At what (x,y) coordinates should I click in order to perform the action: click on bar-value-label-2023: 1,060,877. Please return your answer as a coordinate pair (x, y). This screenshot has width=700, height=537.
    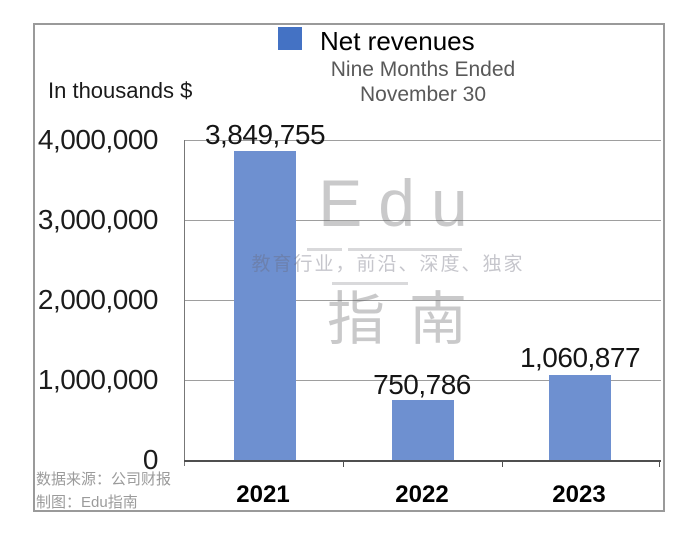
    Looking at the image, I should click on (580, 357).